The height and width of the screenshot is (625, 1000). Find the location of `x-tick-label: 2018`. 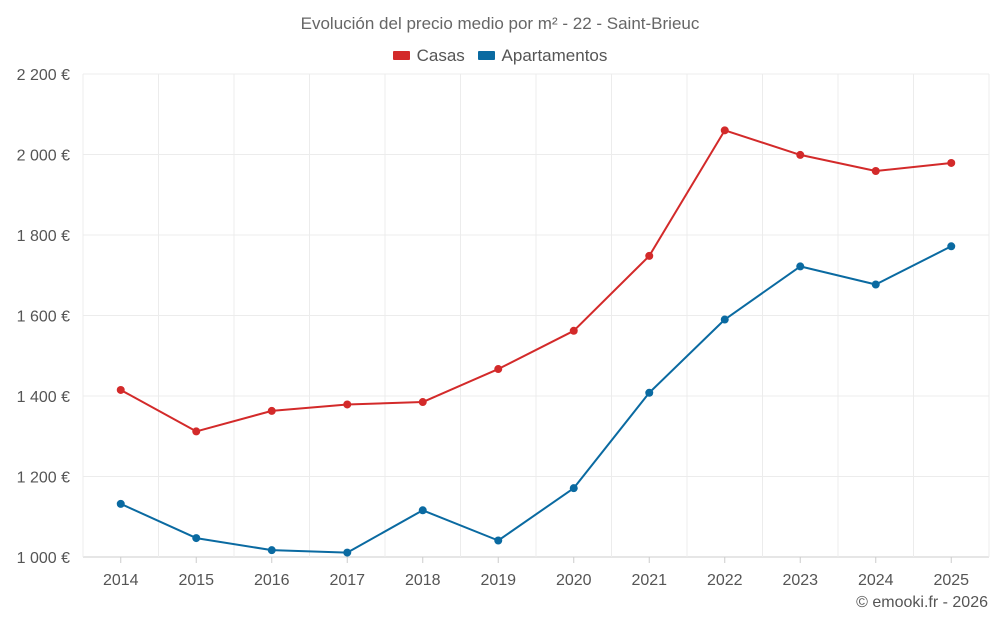

x-tick-label: 2018 is located at coordinates (423, 580).